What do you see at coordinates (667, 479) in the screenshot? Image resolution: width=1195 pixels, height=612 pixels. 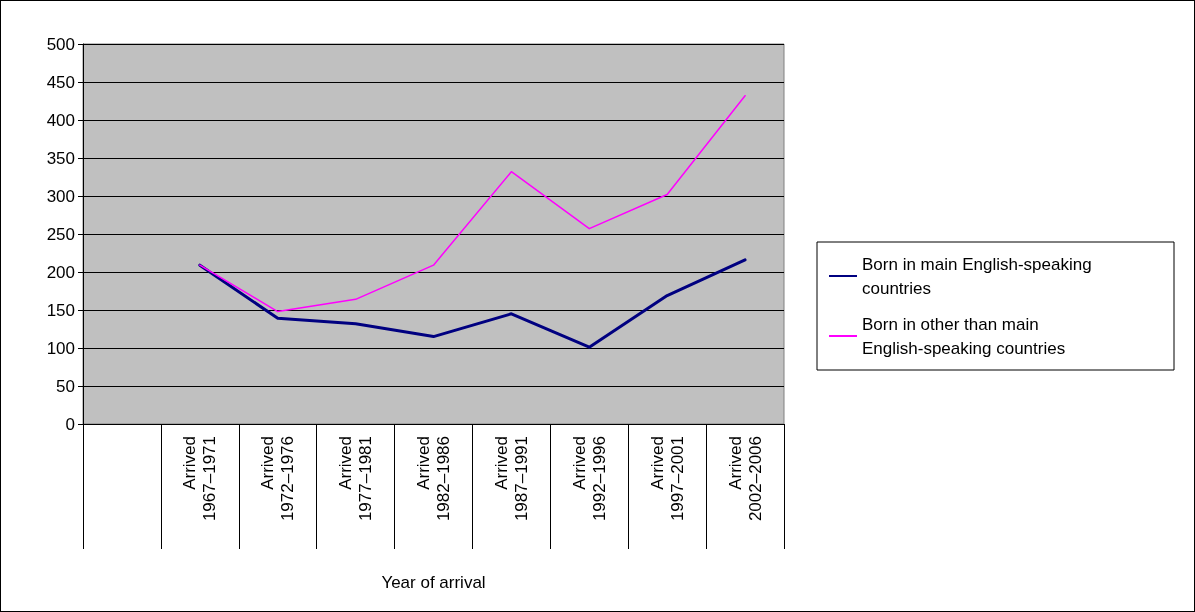 I see `x-tick-label: Arrived 1997–2001` at bounding box center [667, 479].